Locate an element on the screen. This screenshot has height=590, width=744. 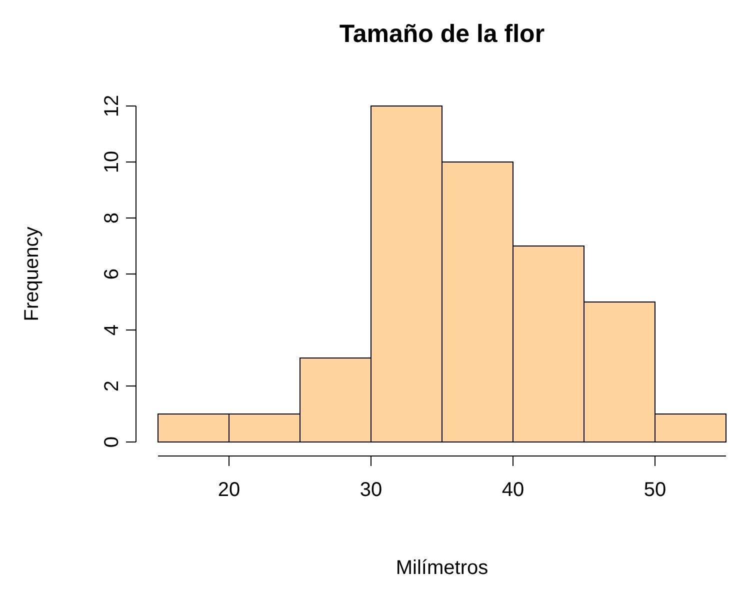
y-tick-label: 4 is located at coordinates (112, 330).